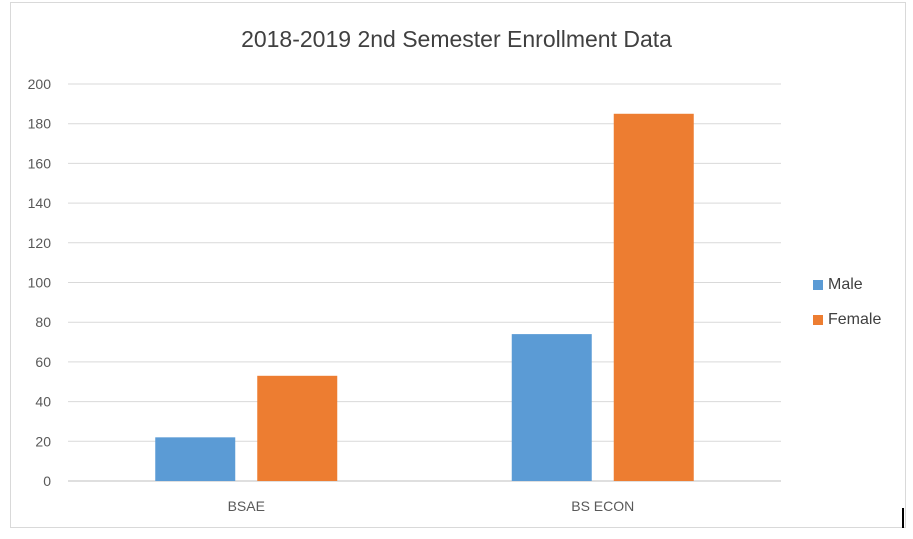 Image resolution: width=913 pixels, height=539 pixels. What do you see at coordinates (903, 518) in the screenshot?
I see `edge-mark` at bounding box center [903, 518].